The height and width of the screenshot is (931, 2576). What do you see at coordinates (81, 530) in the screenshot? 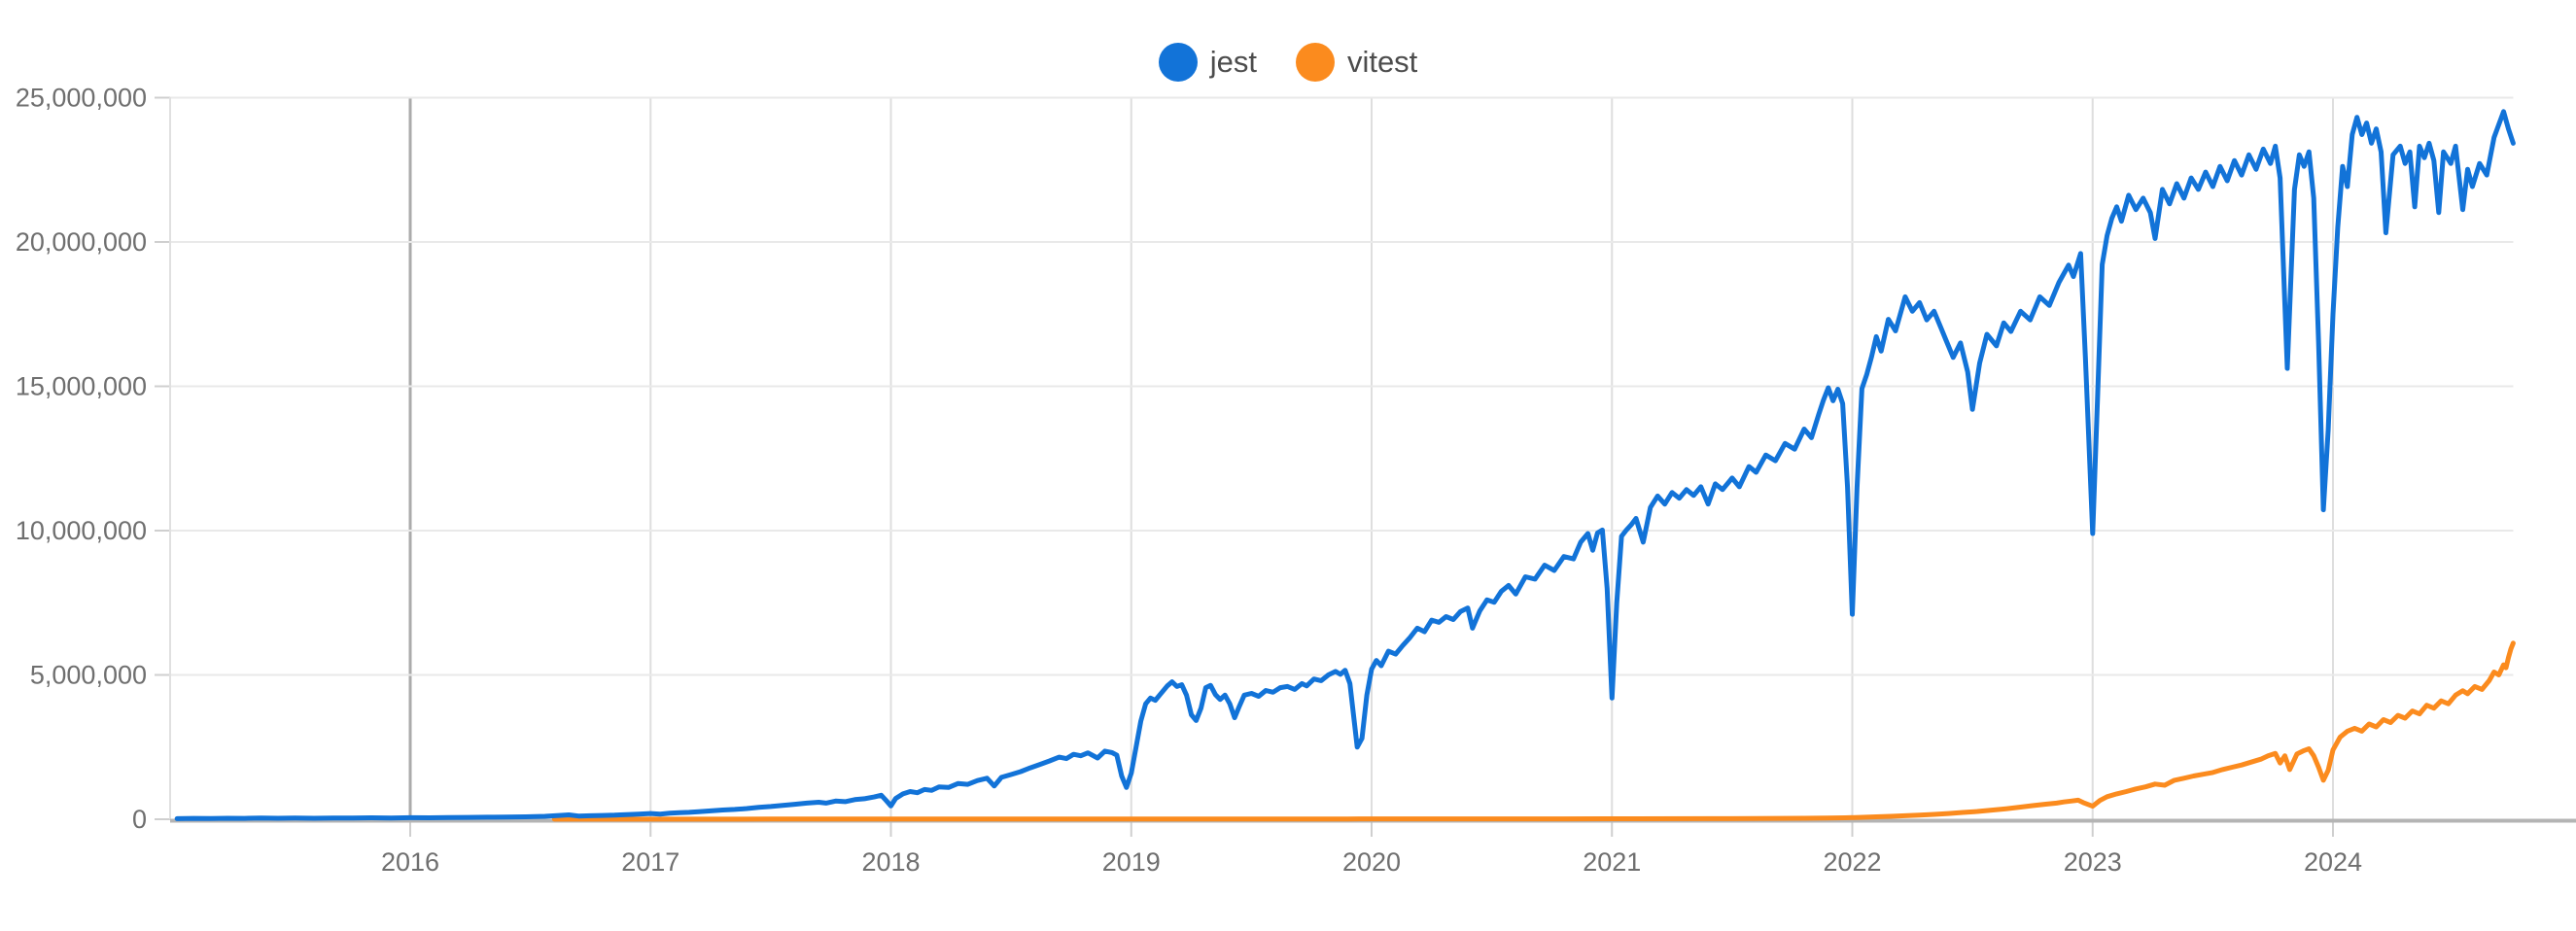
I see `y-tick-label-10000000: 10,000,000` at bounding box center [81, 530].